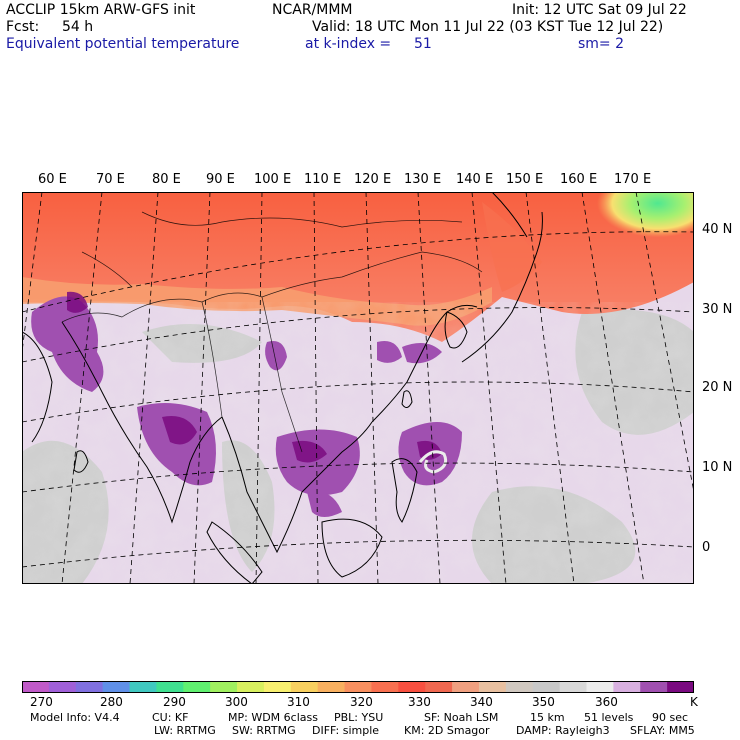 The height and width of the screenshot is (740, 740). I want to click on colorbar-tick-350: 350, so click(543, 702).